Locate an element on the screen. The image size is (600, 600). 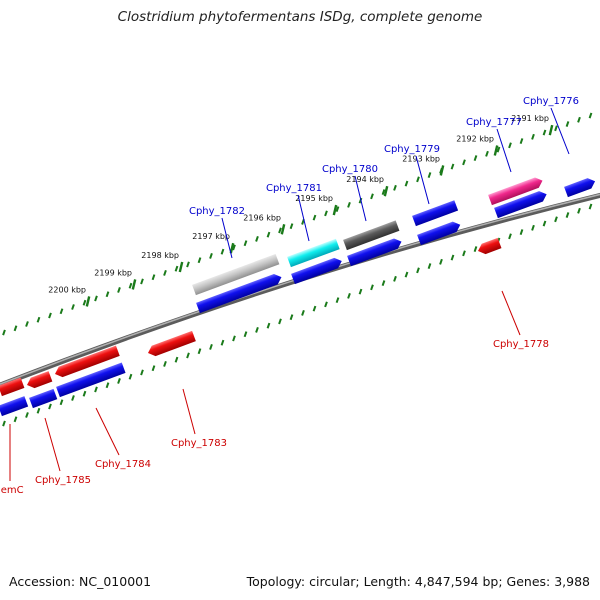
tick-label: 2194 kbp is located at coordinates (365, 179).